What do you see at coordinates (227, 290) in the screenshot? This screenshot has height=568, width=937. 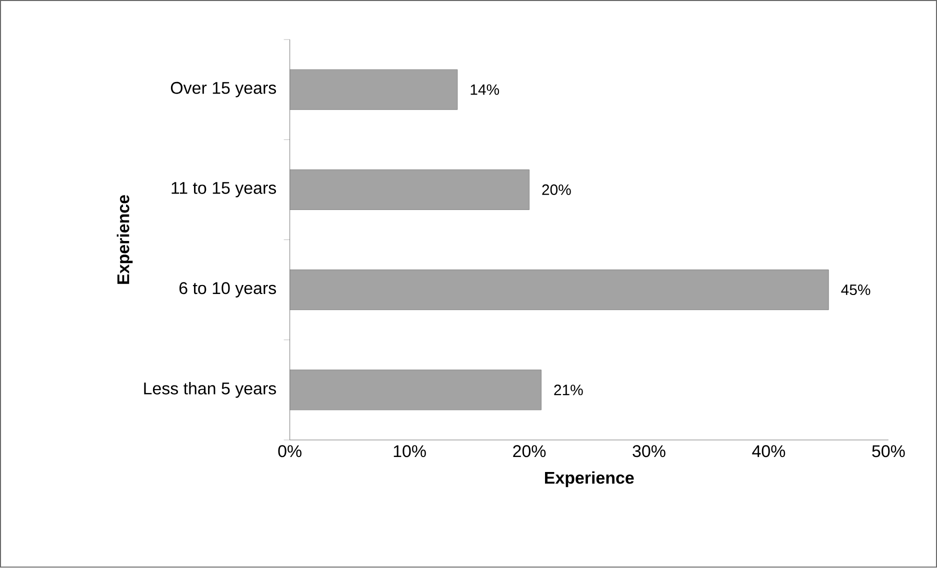 I see `y-tick-label: 6 to 10 years` at bounding box center [227, 290].